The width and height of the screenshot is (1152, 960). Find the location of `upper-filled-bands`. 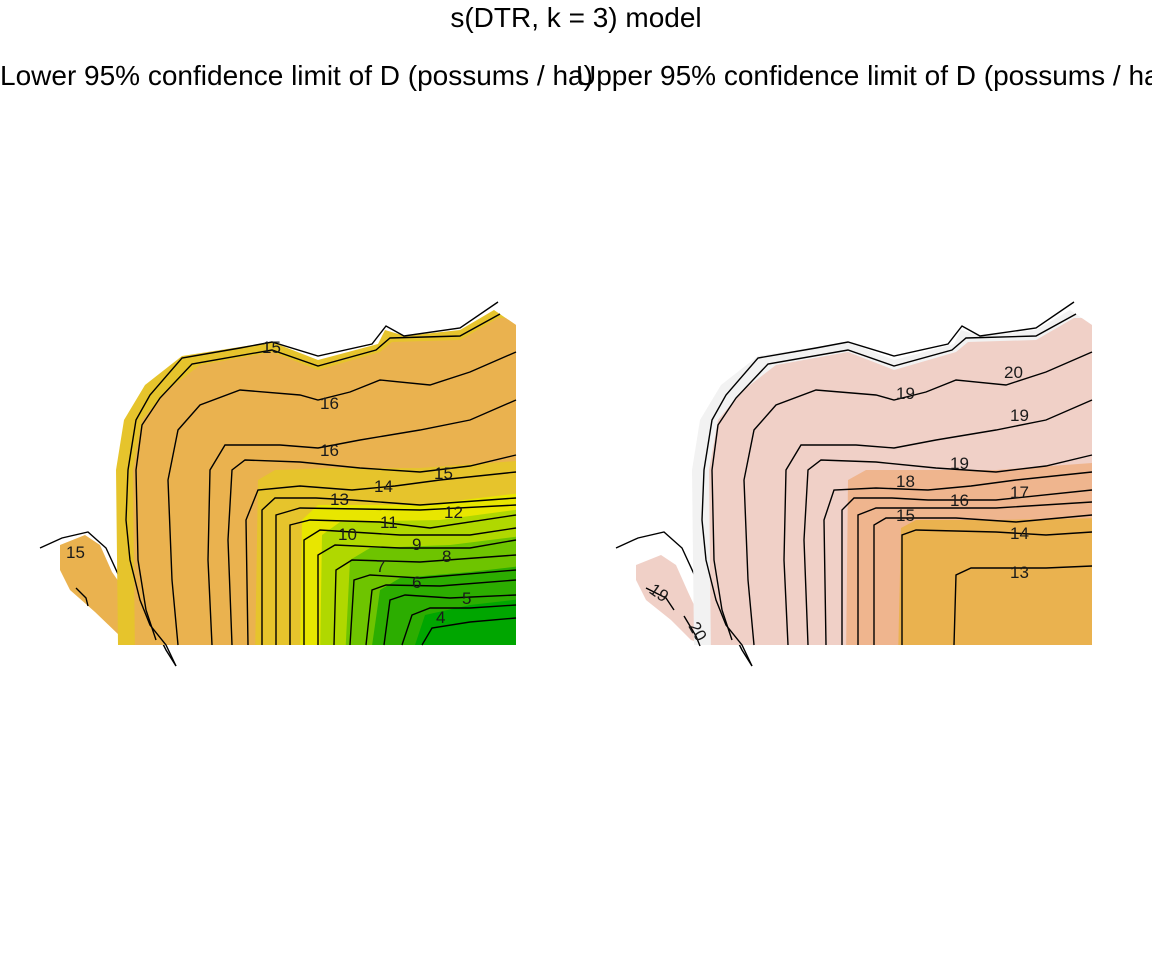

upper-filled-bands is located at coordinates (892, 477).